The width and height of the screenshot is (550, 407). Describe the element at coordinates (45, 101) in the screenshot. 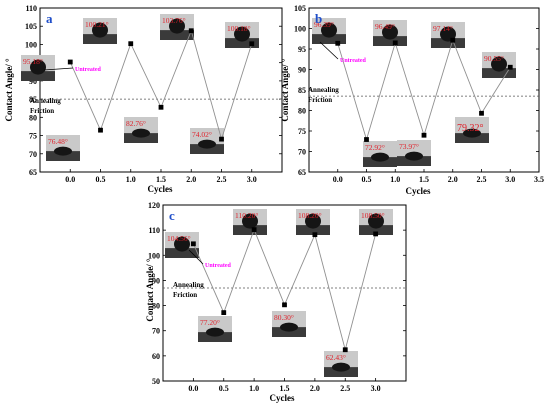

I see `reference-label: Annealing` at that location.